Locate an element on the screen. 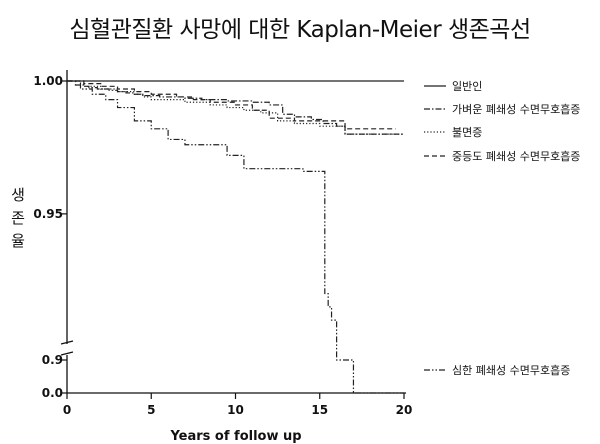  x-tick-label: 20 is located at coordinates (404, 410).